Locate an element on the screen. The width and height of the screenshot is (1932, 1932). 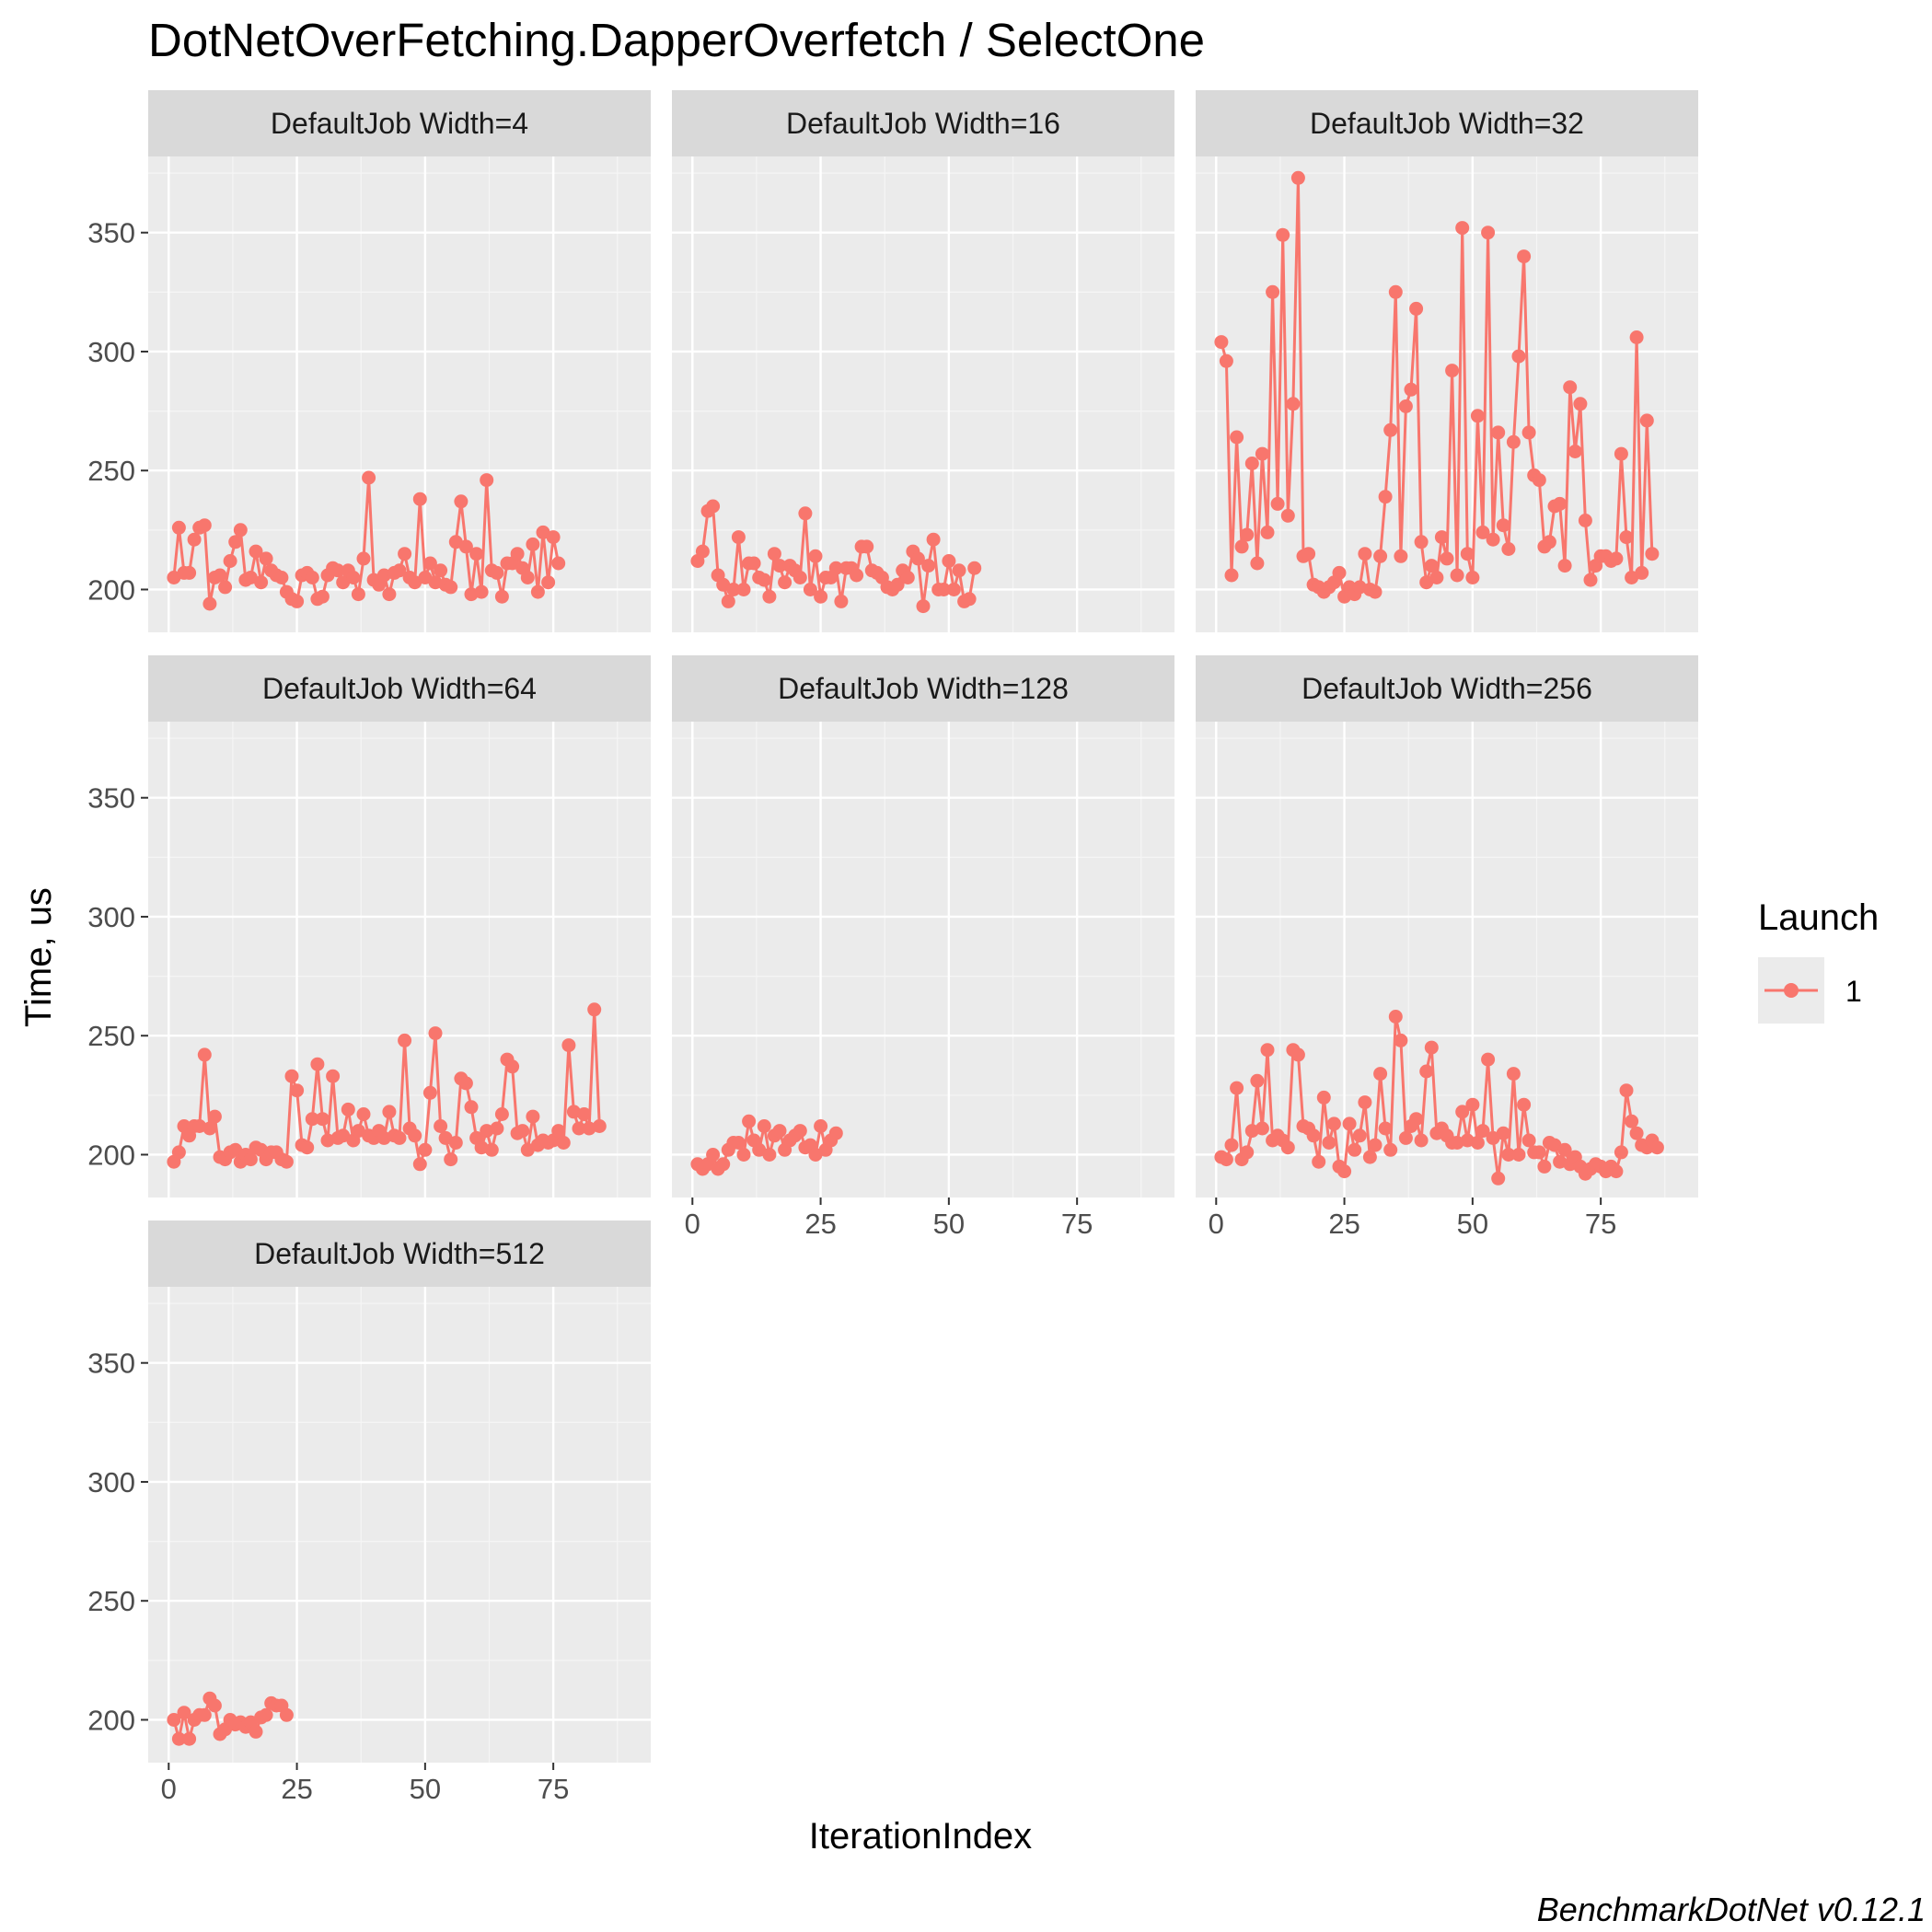
y-tick-label: 350 is located at coordinates (111, 798).